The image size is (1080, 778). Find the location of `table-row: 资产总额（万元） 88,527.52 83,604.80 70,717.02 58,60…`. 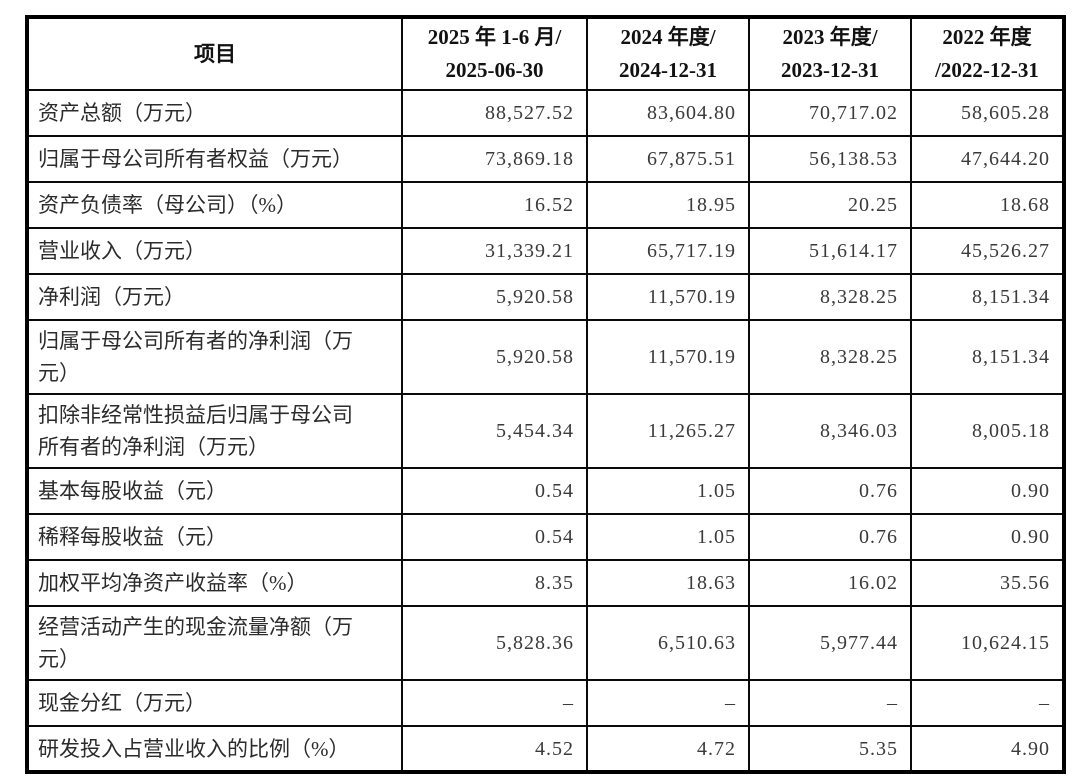

table-row: 资产总额（万元） 88,527.52 83,604.80 70,717.02 58,60… is located at coordinates (545, 113).